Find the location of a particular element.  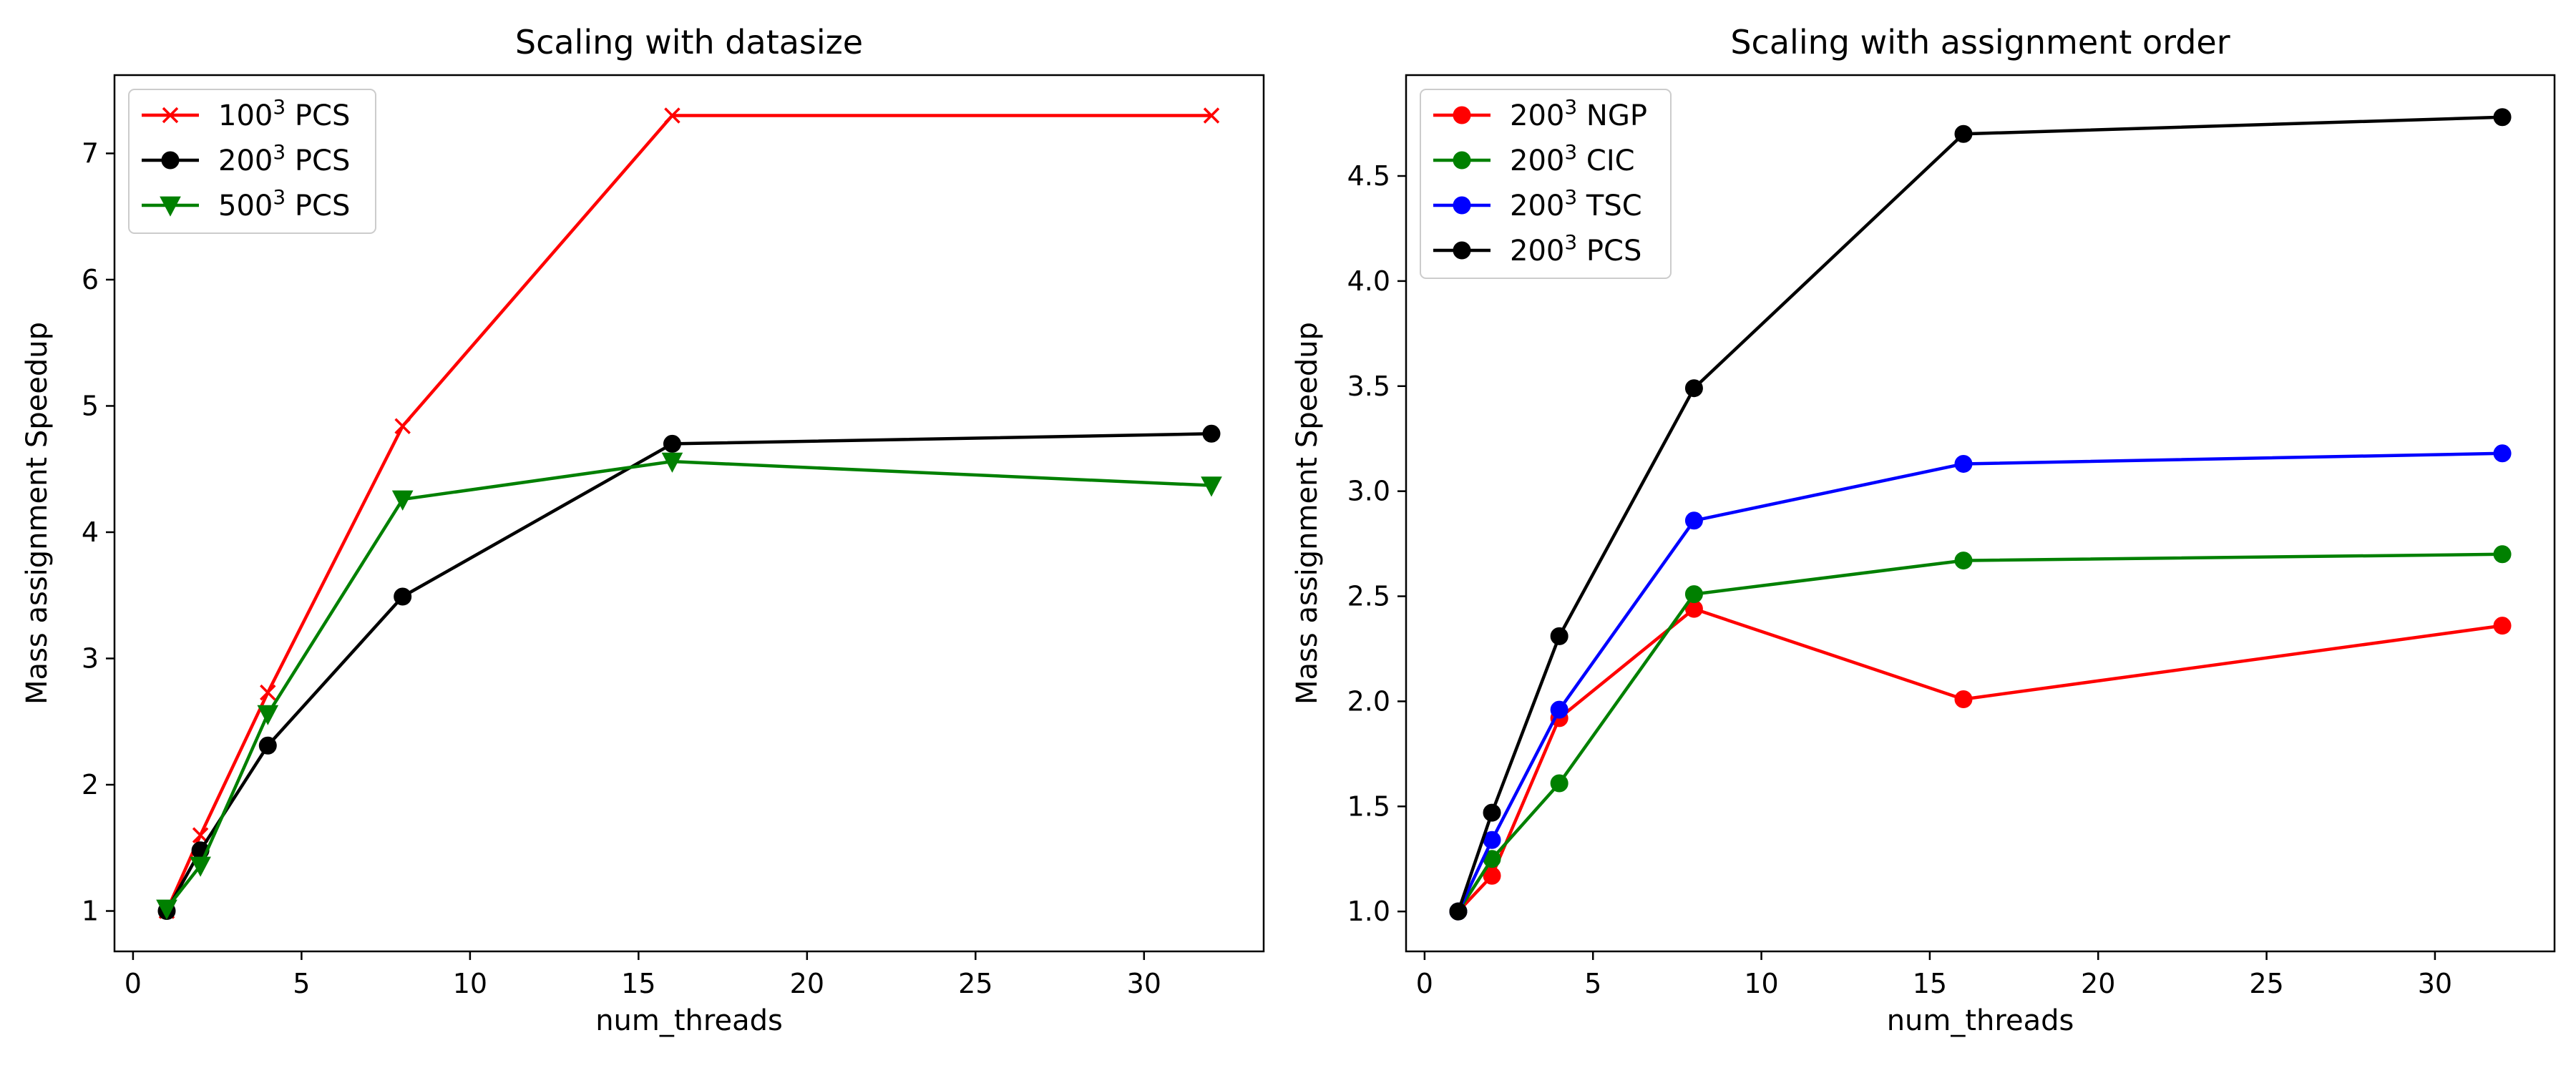

chart-1-x-tick-label-6: 25 is located at coordinates (975, 983).